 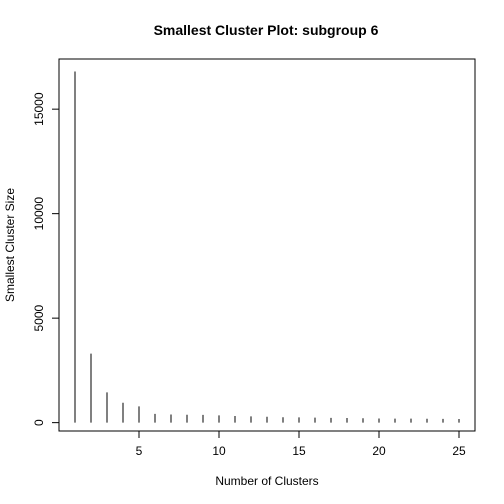 What do you see at coordinates (39, 317) in the screenshot?
I see `y-tick-label: 5000` at bounding box center [39, 317].